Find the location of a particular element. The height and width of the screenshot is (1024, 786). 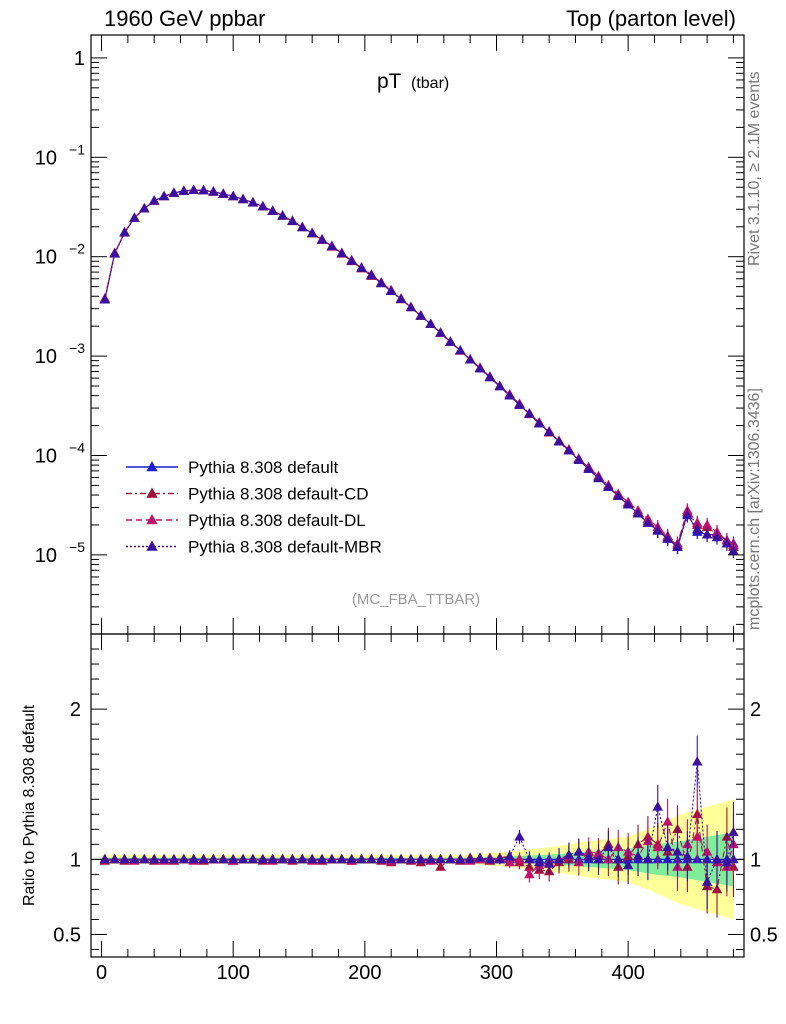

analysis-watermark: (MC_FBA_TTBAR) is located at coordinates (416, 599).